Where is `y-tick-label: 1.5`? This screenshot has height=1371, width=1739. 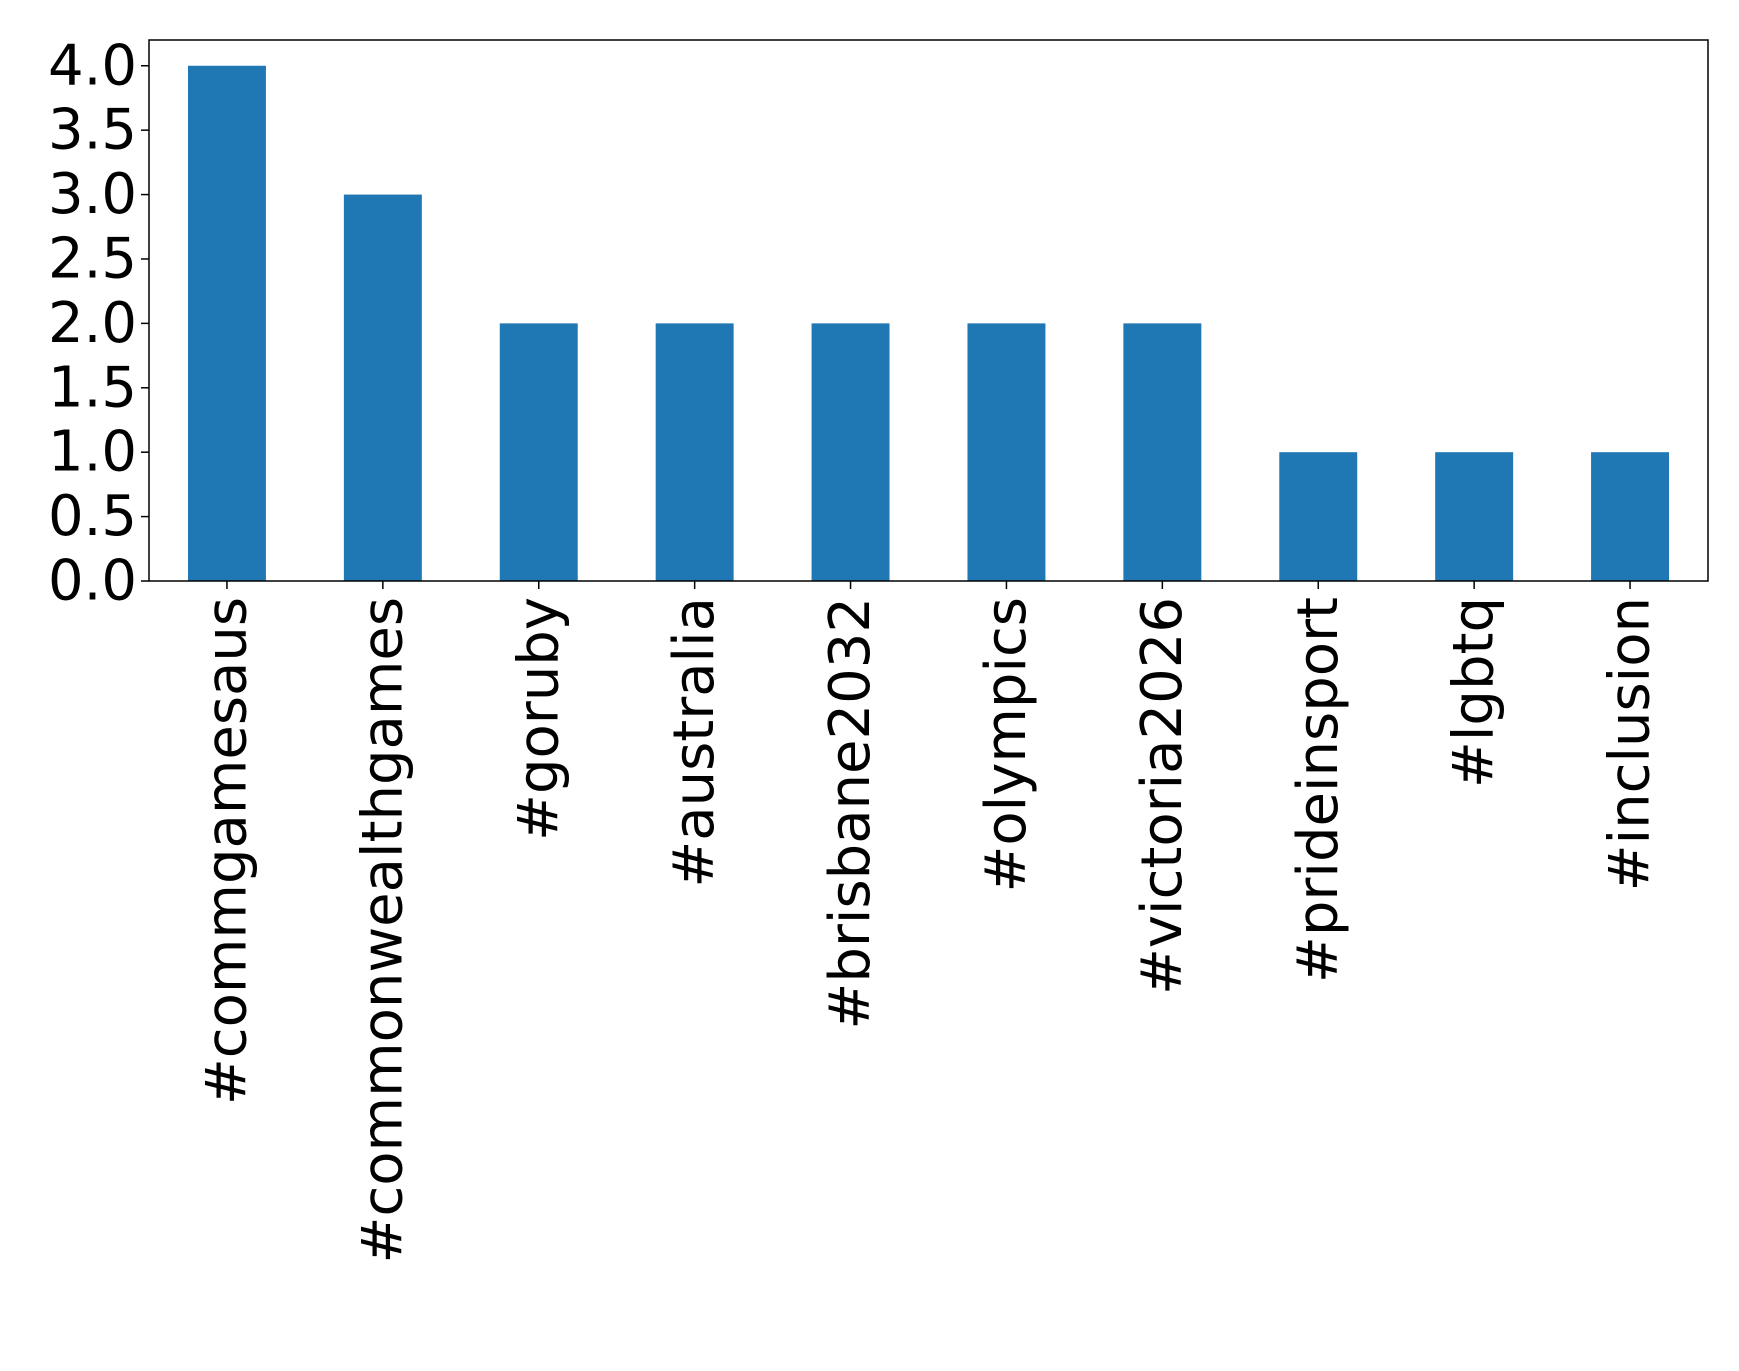 y-tick-label: 1.5 is located at coordinates (92, 387).